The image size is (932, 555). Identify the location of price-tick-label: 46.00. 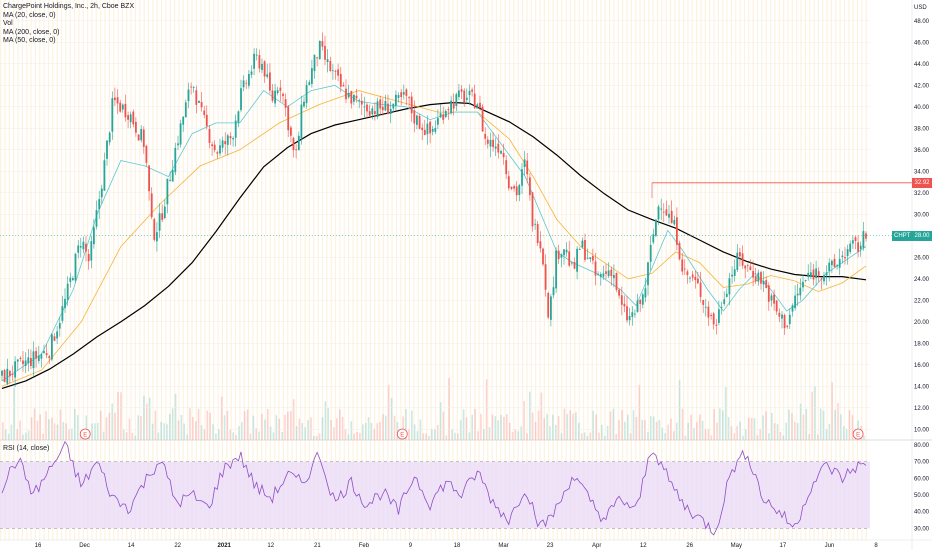
(922, 43).